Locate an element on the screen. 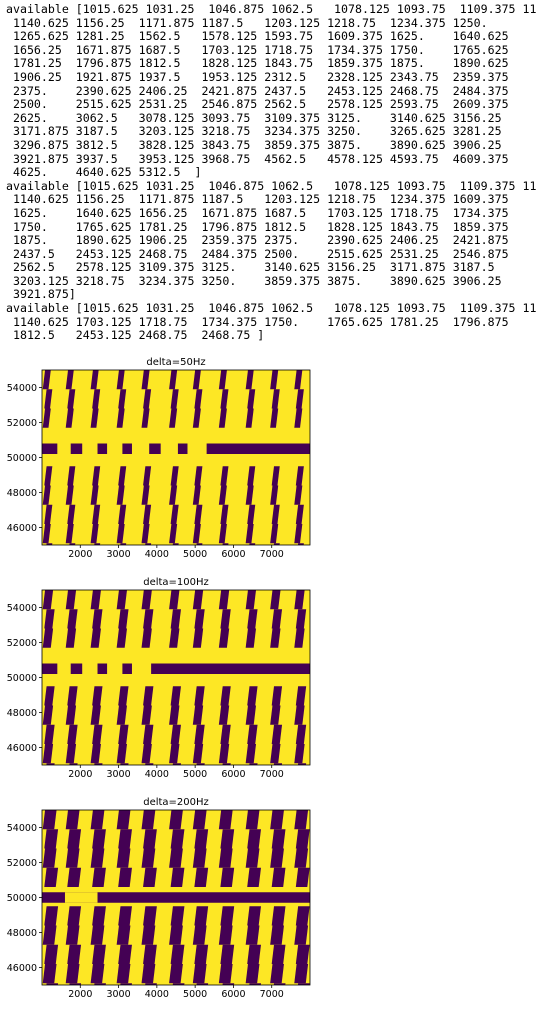 The height and width of the screenshot is (1012, 537). x-tick-label: 7000 is located at coordinates (272, 994).